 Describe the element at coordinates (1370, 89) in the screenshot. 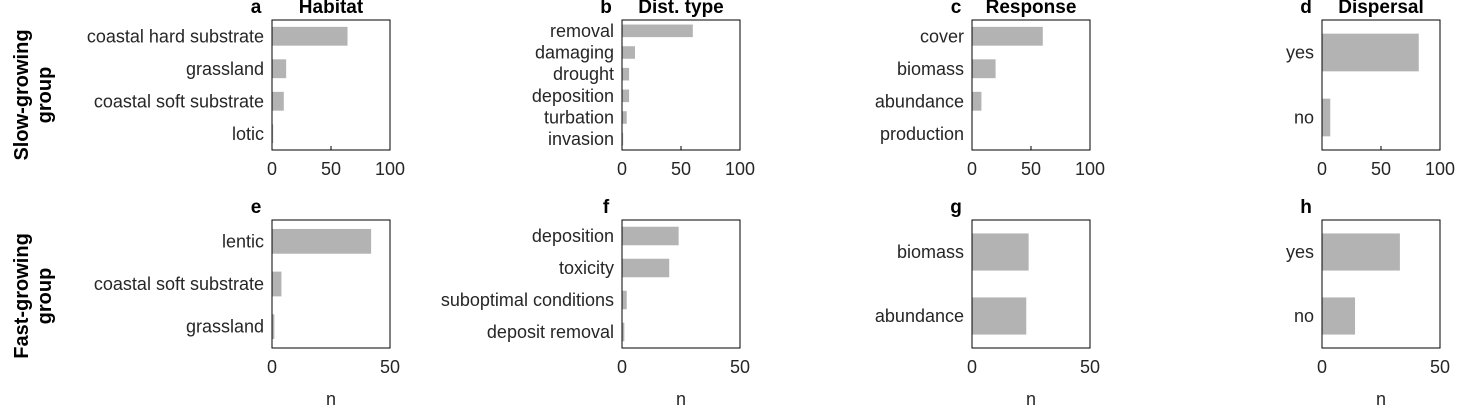

I see `panel-d: yes no 0 50 100 d Dispersal` at that location.